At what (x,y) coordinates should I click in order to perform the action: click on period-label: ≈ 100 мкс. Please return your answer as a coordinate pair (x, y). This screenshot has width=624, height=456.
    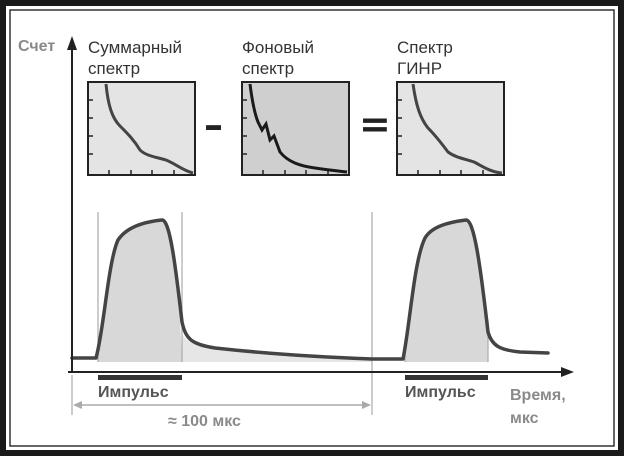
    Looking at the image, I should click on (204, 421).